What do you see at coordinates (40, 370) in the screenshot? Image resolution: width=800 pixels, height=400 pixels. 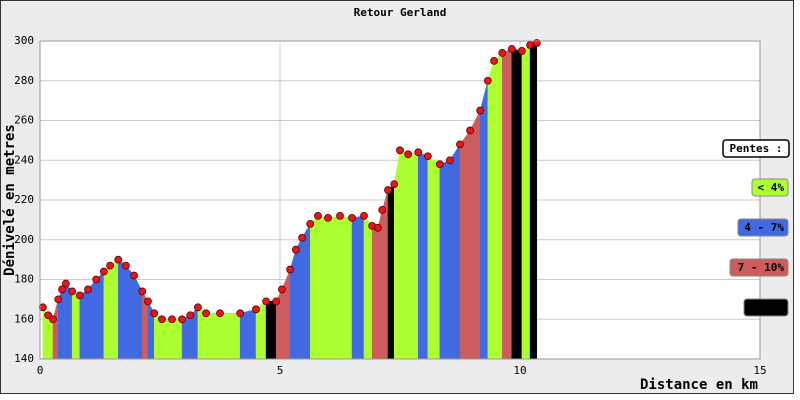 I see `x-tick-label: 0` at bounding box center [40, 370].